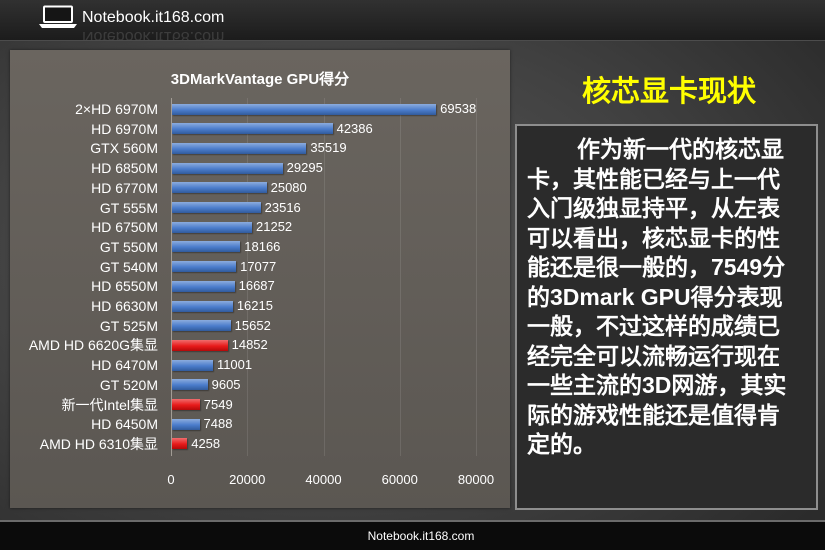 The width and height of the screenshot is (825, 550). Describe the element at coordinates (282, 207) in the screenshot. I see `data-label: 23516` at that location.